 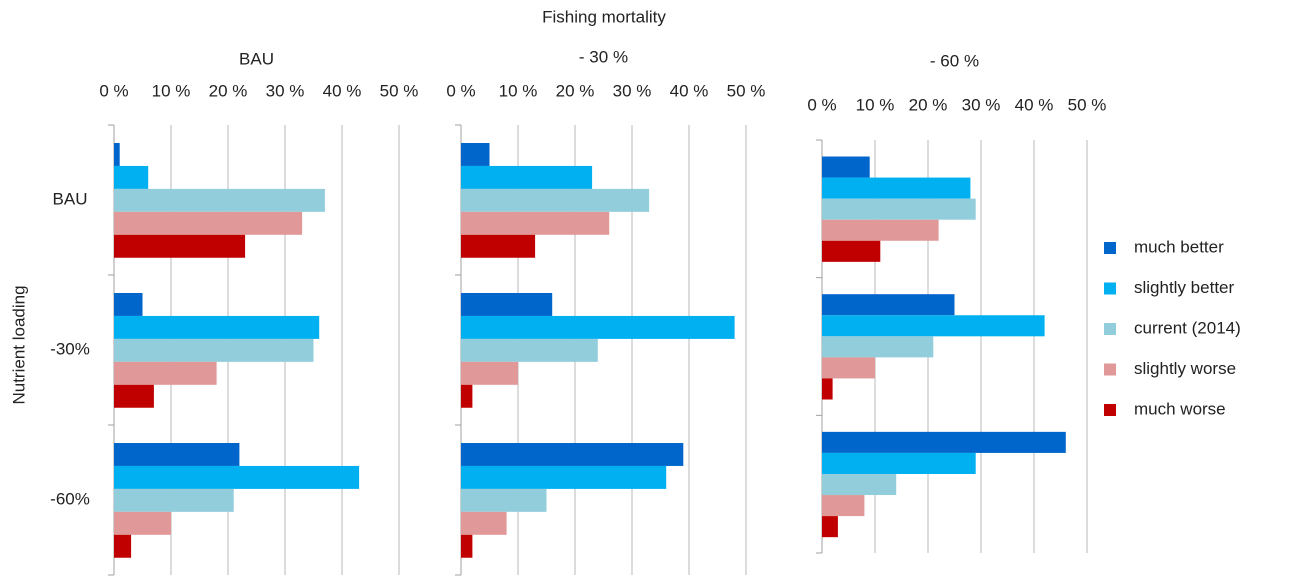 What do you see at coordinates (1179, 246) in the screenshot?
I see `legend-label: much better` at bounding box center [1179, 246].